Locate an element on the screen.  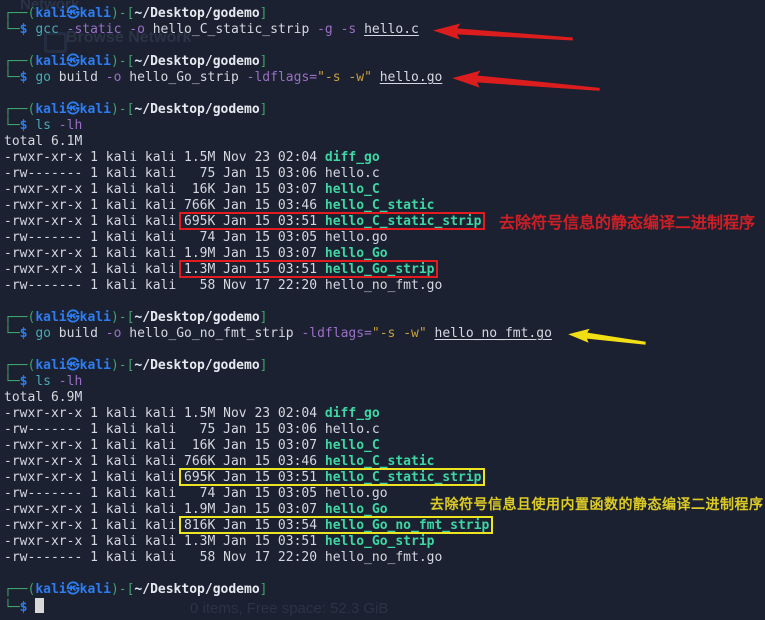
prompt-input-line: └─$ is located at coordinates (384, 606).